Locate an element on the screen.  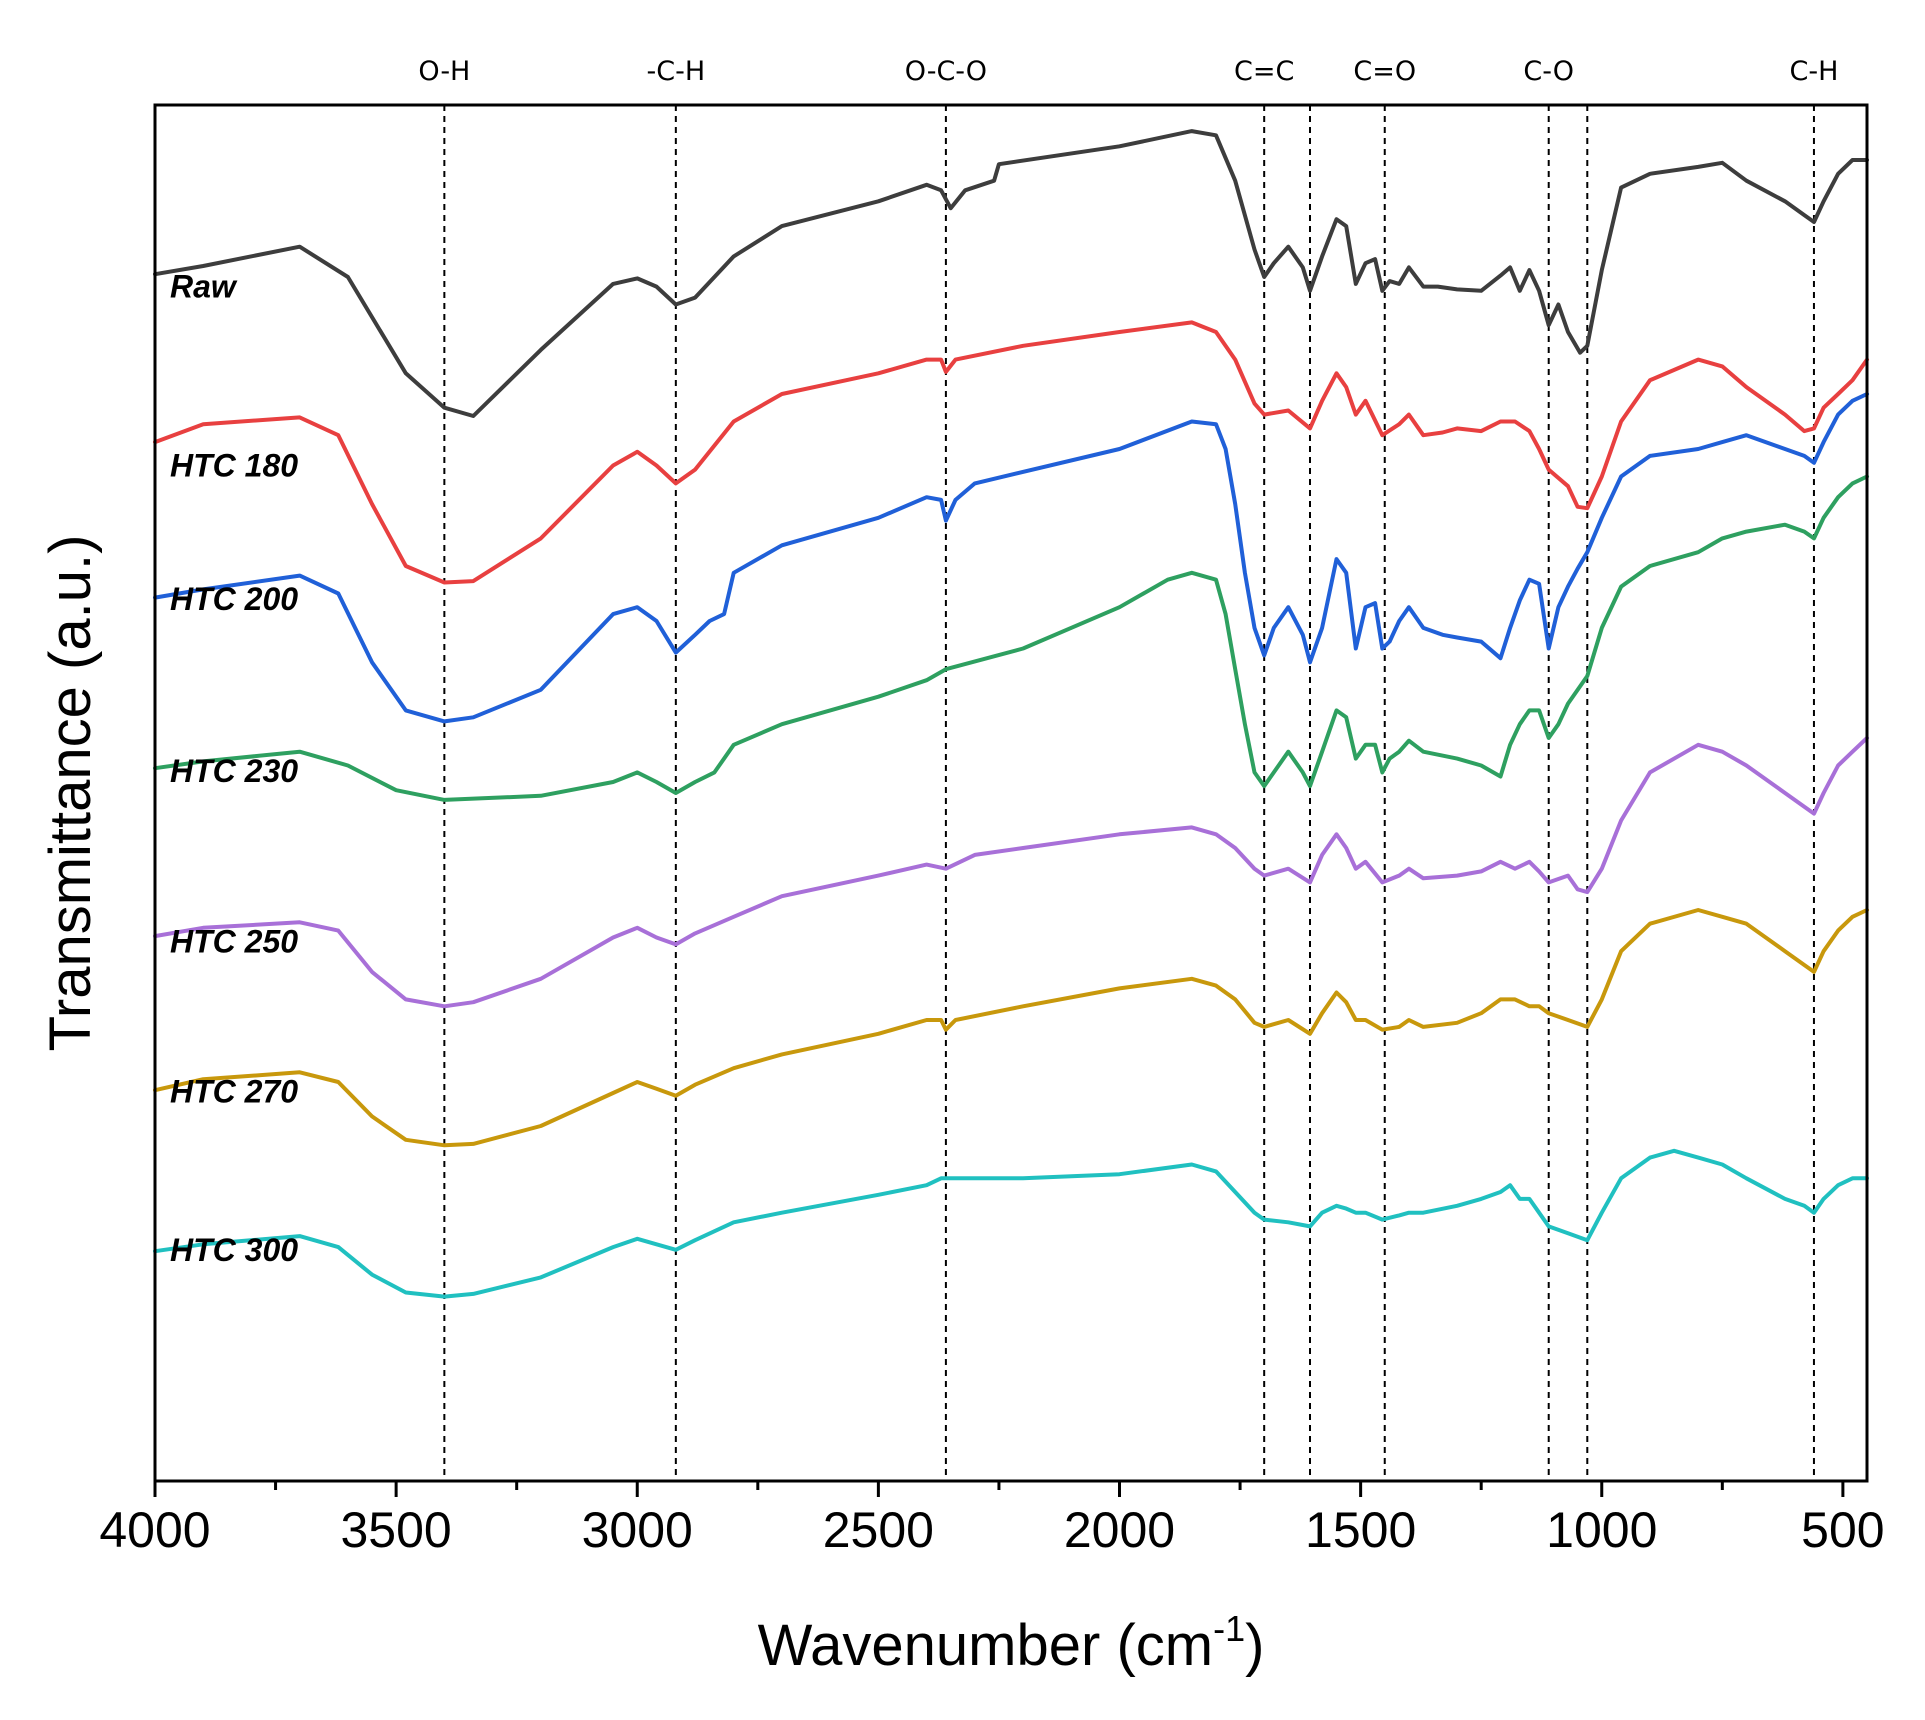
peak-label-c-h-560: C-H is located at coordinates (1813, 71).